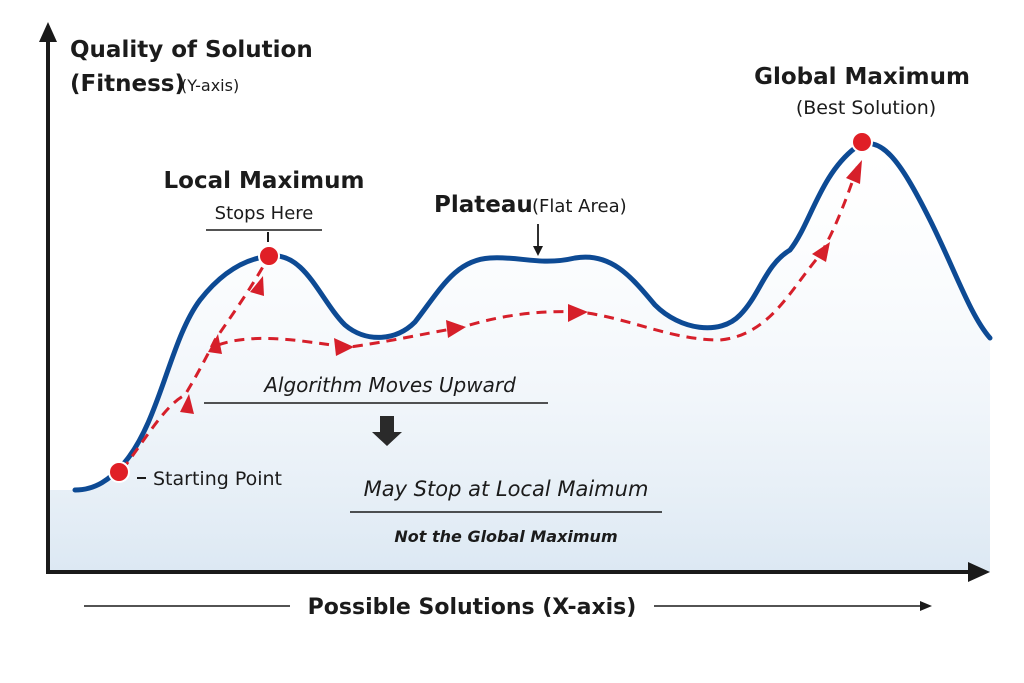 This screenshot has height=683, width=1024. What do you see at coordinates (506, 489) in the screenshot?
I see `may-stop-label: May Stop at Local Maimum` at bounding box center [506, 489].